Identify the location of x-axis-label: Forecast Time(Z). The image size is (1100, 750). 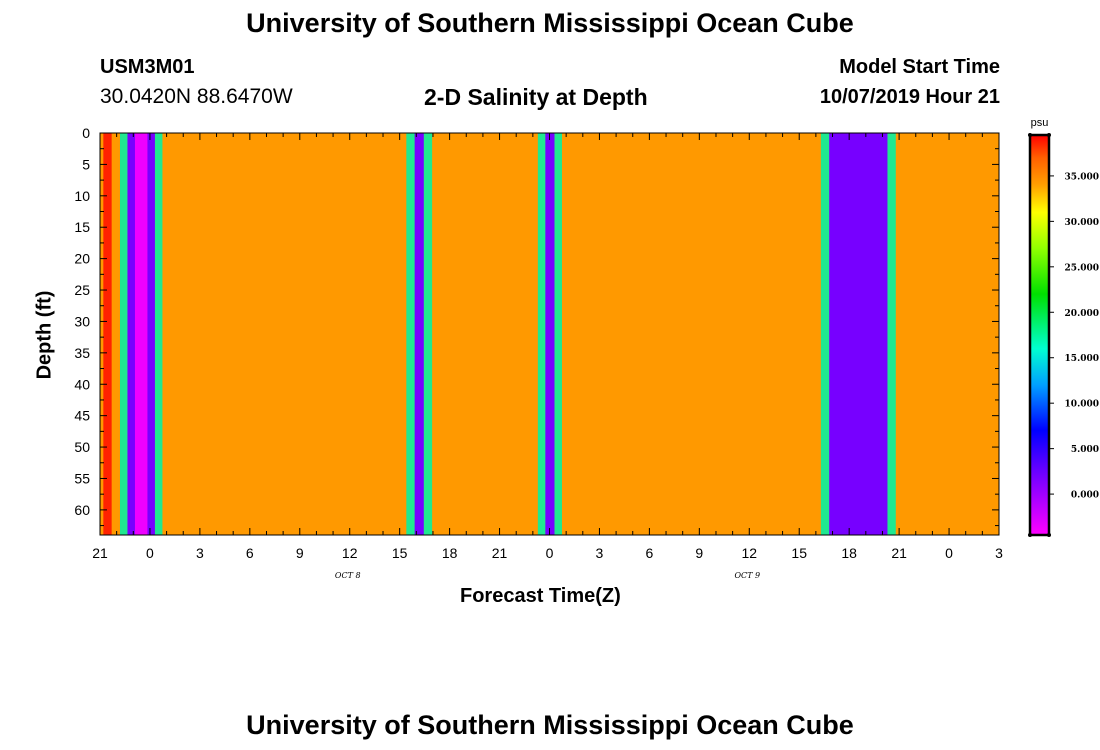
(540, 596).